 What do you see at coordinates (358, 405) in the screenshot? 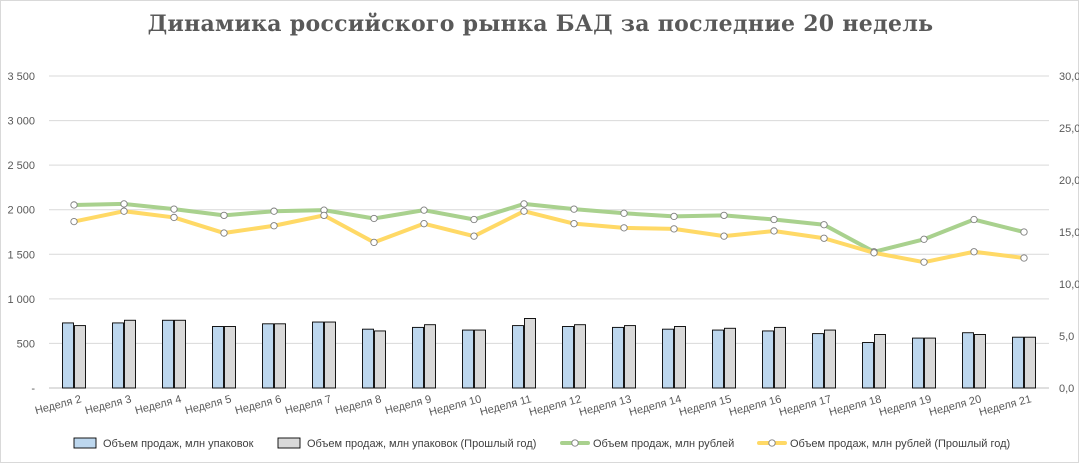
I see `x-tick-label: Неделя 8` at bounding box center [358, 405].